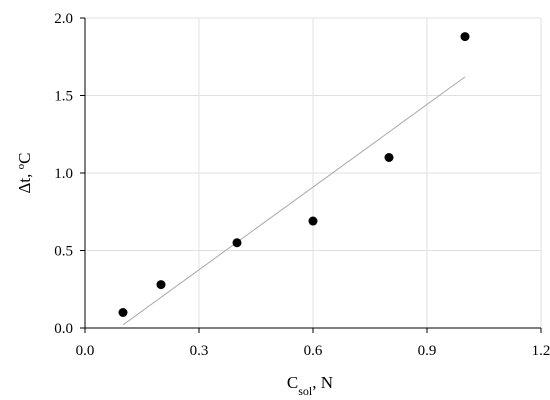 This screenshot has height=400, width=550. Describe the element at coordinates (427, 351) in the screenshot. I see `x-tick-label: 0.9` at that location.